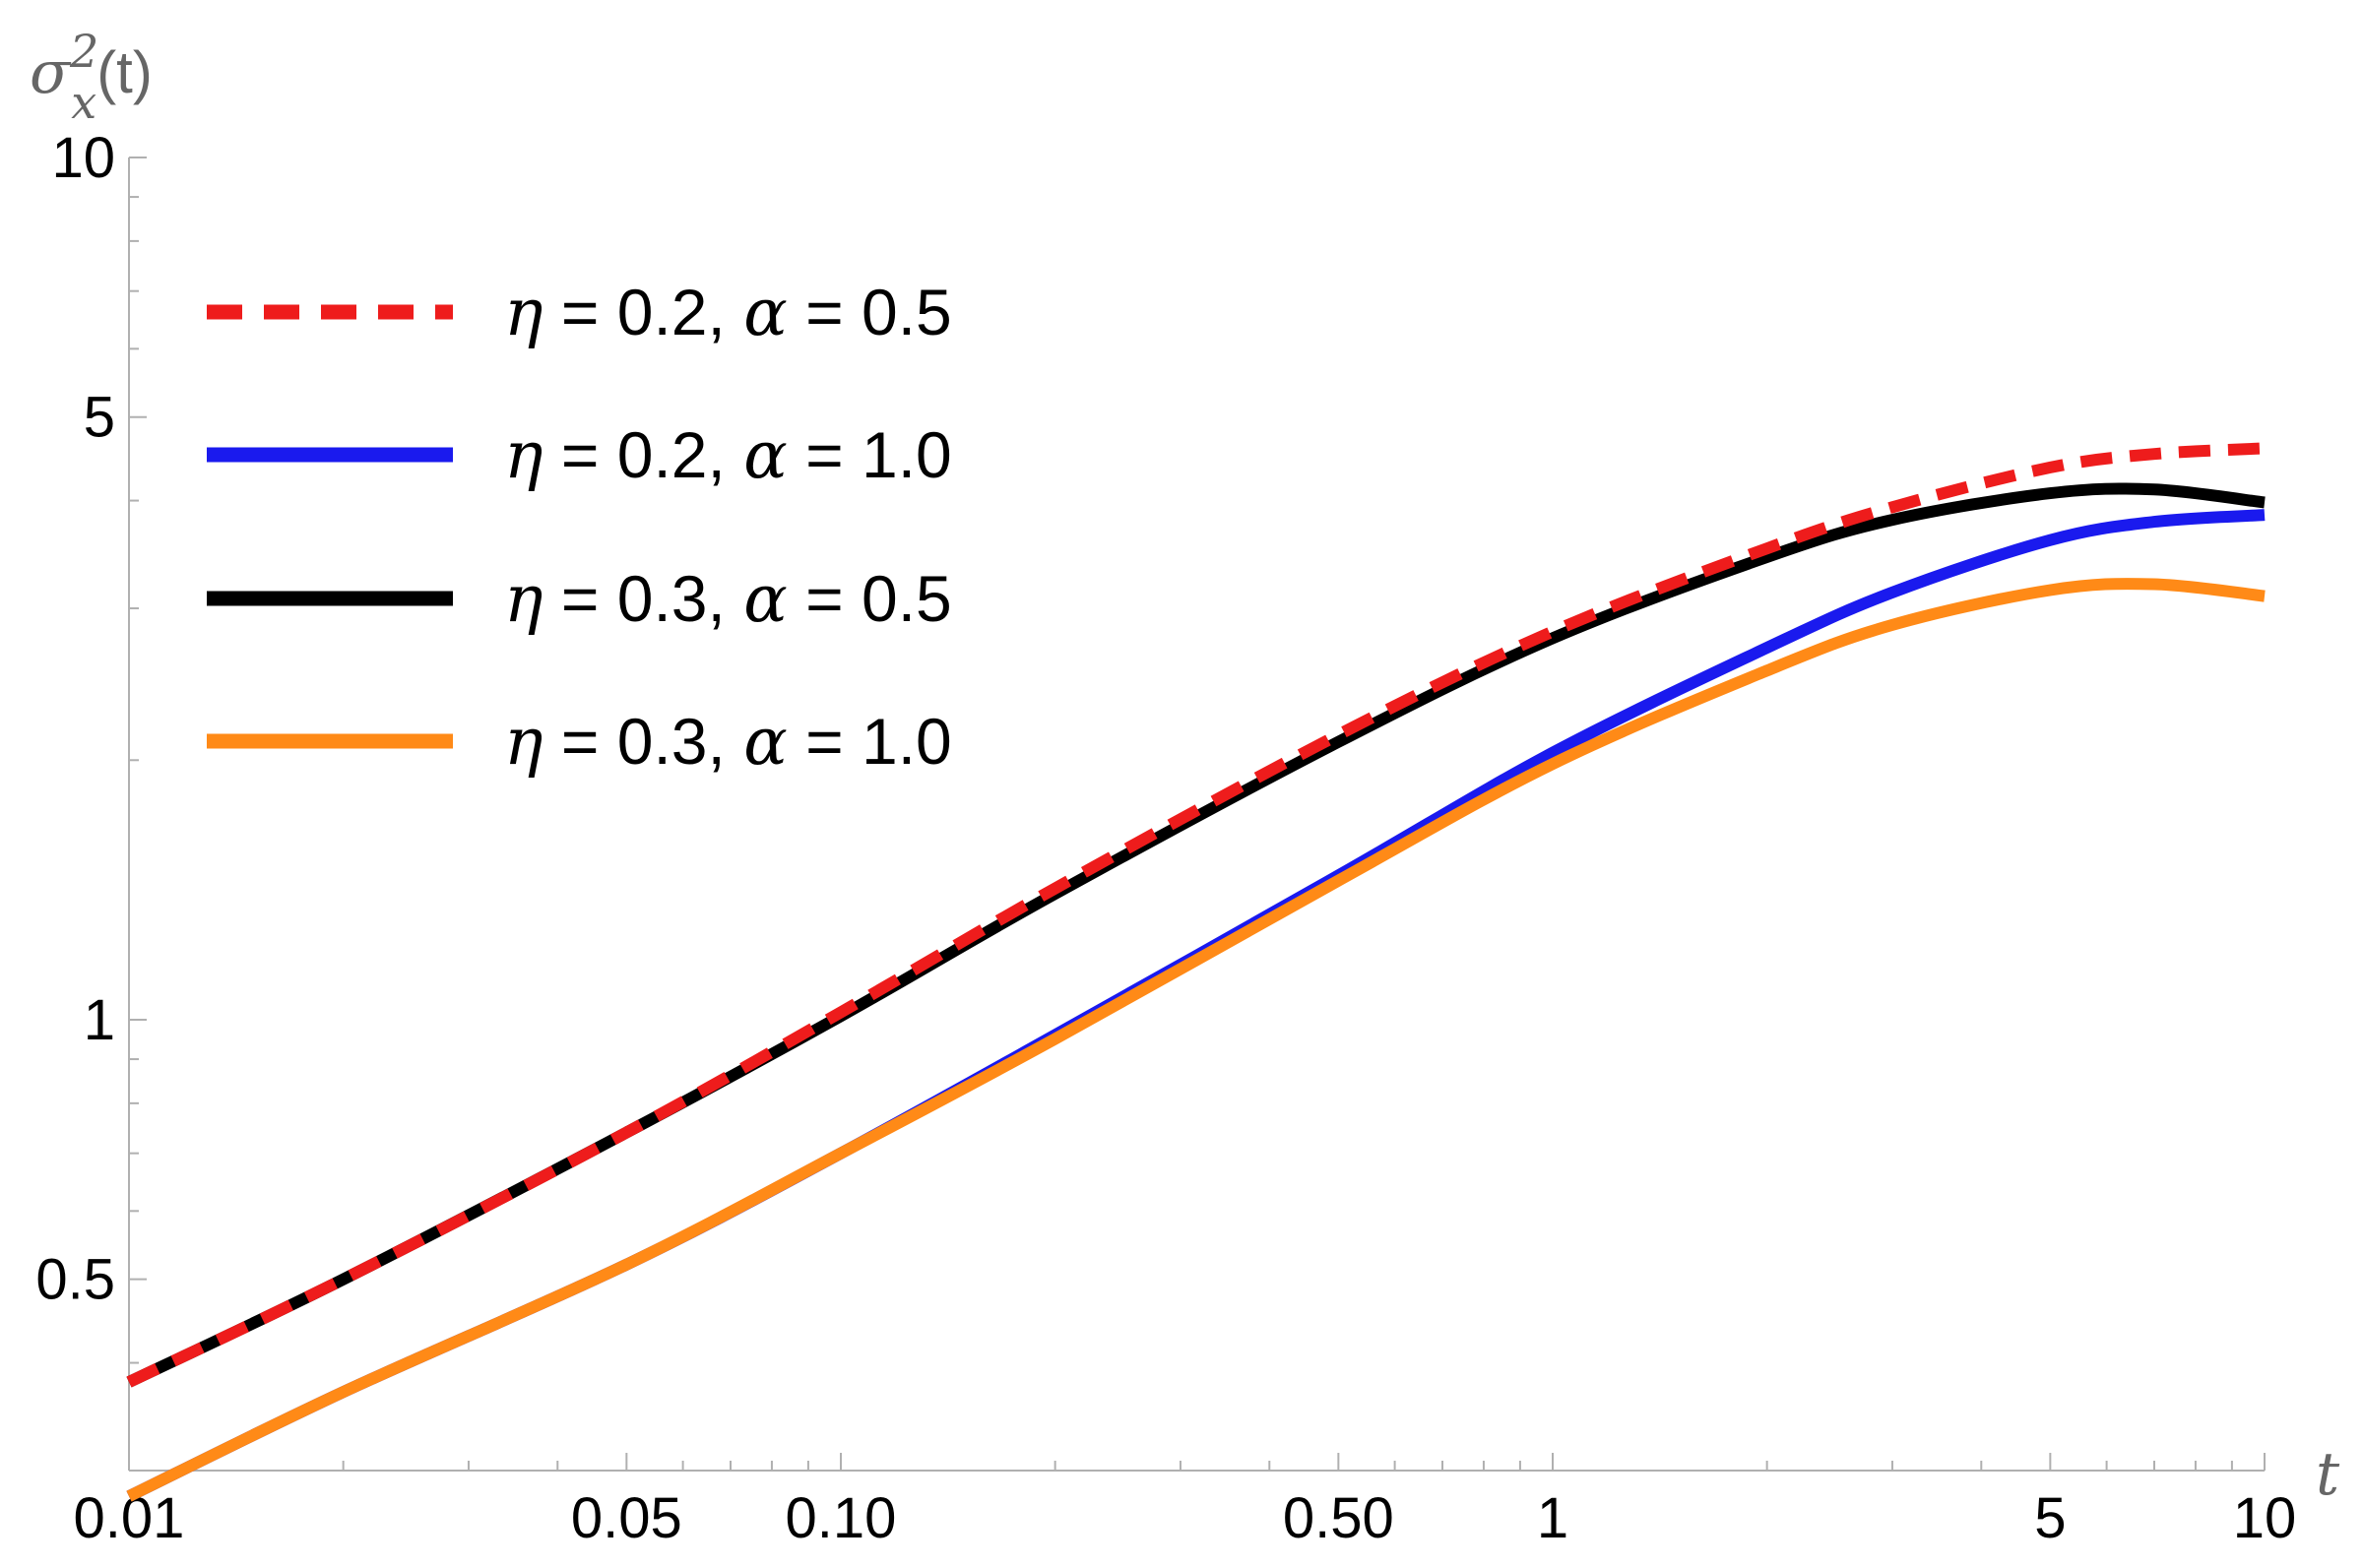 This screenshot has width=2363, height=1568. What do you see at coordinates (75, 1280) in the screenshot?
I see `y-tick-label: 0.5` at bounding box center [75, 1280].